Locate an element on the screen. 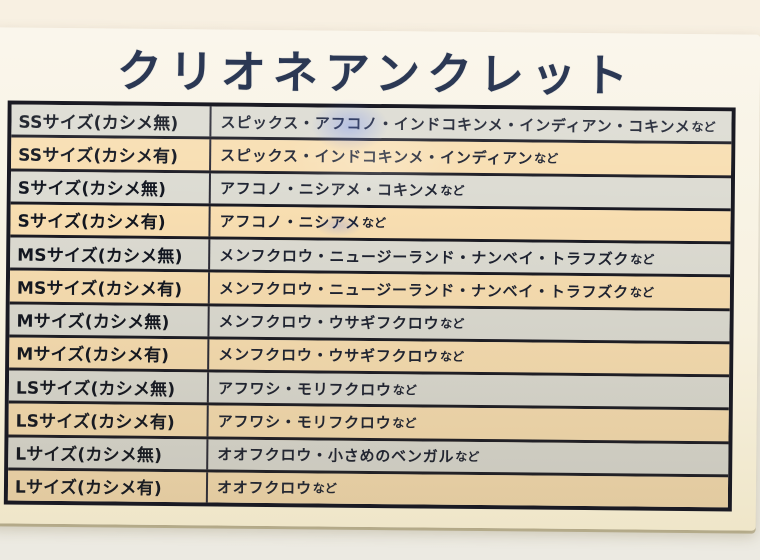  sign-title: クリオネアンクレット is located at coordinates (376, 73).